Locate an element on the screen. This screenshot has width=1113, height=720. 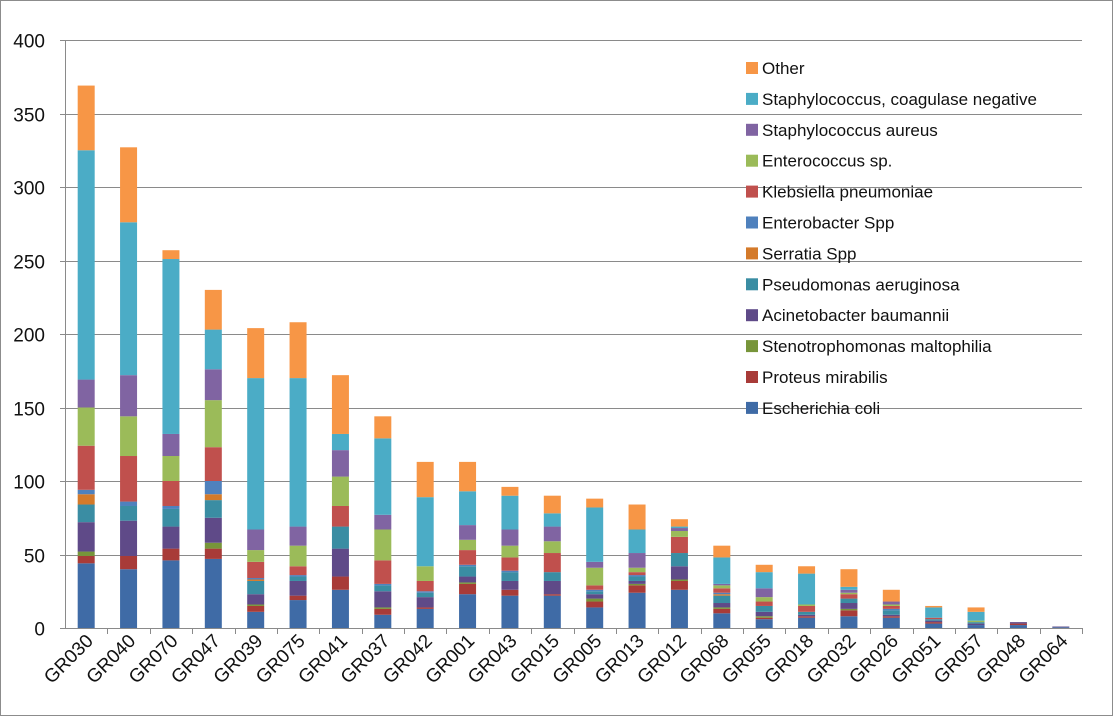
legend-label: Serratia Spp is located at coordinates (809, 253).